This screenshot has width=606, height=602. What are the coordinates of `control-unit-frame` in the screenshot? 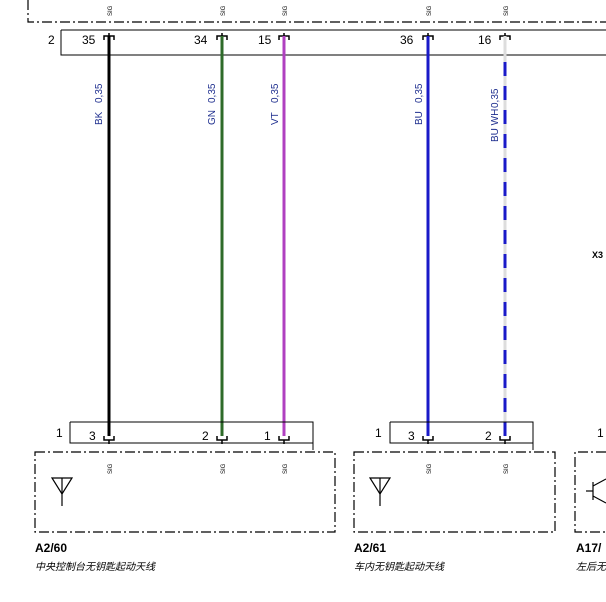 It's located at (316, 11).